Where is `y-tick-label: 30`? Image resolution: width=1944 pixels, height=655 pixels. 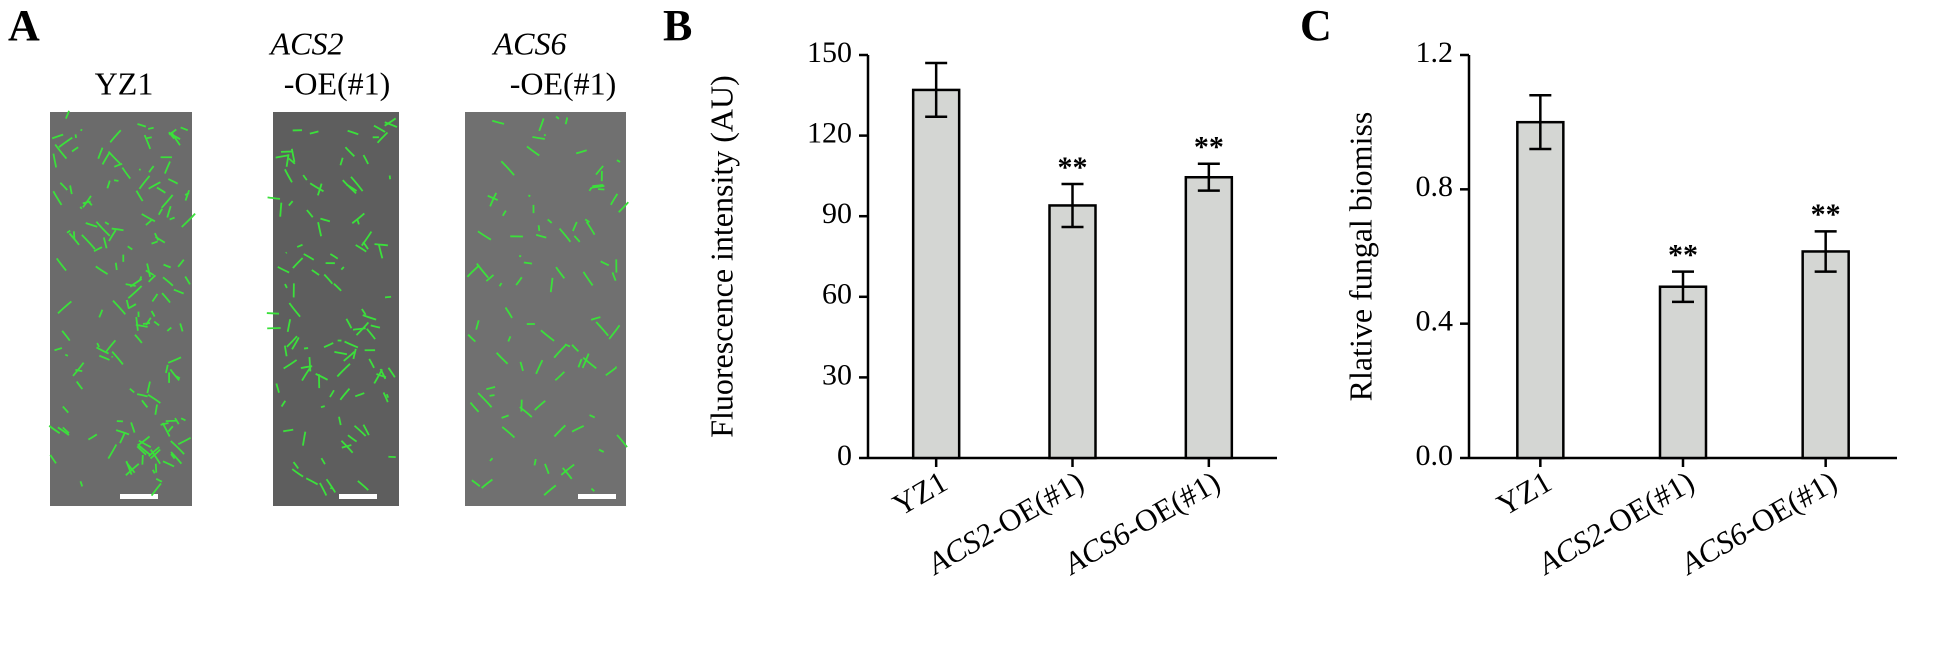 y-tick-label: 30 is located at coordinates (837, 374).